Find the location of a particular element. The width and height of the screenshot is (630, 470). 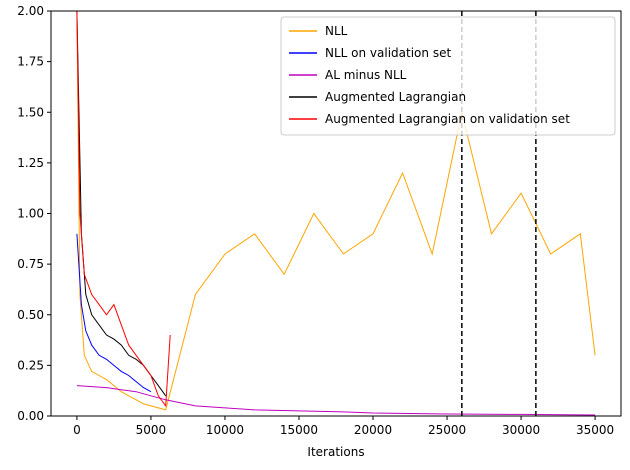

x-tick-label: 35000 is located at coordinates (595, 430).